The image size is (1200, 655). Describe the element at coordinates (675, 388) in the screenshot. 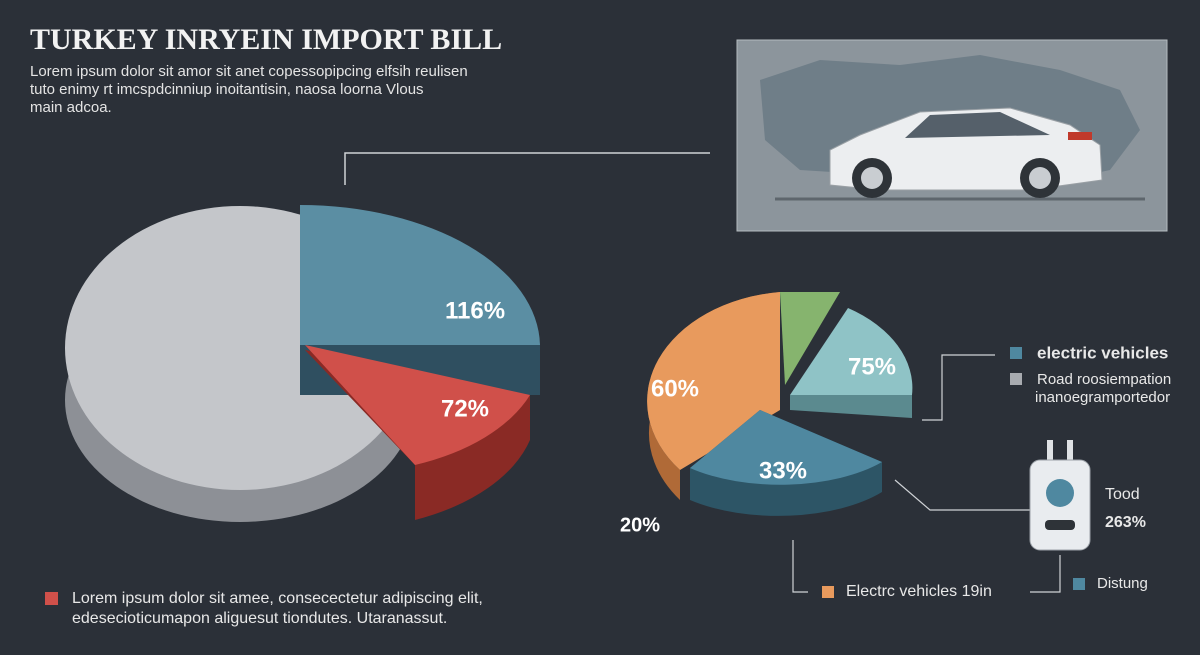

I see `pie-label: 60%` at that location.